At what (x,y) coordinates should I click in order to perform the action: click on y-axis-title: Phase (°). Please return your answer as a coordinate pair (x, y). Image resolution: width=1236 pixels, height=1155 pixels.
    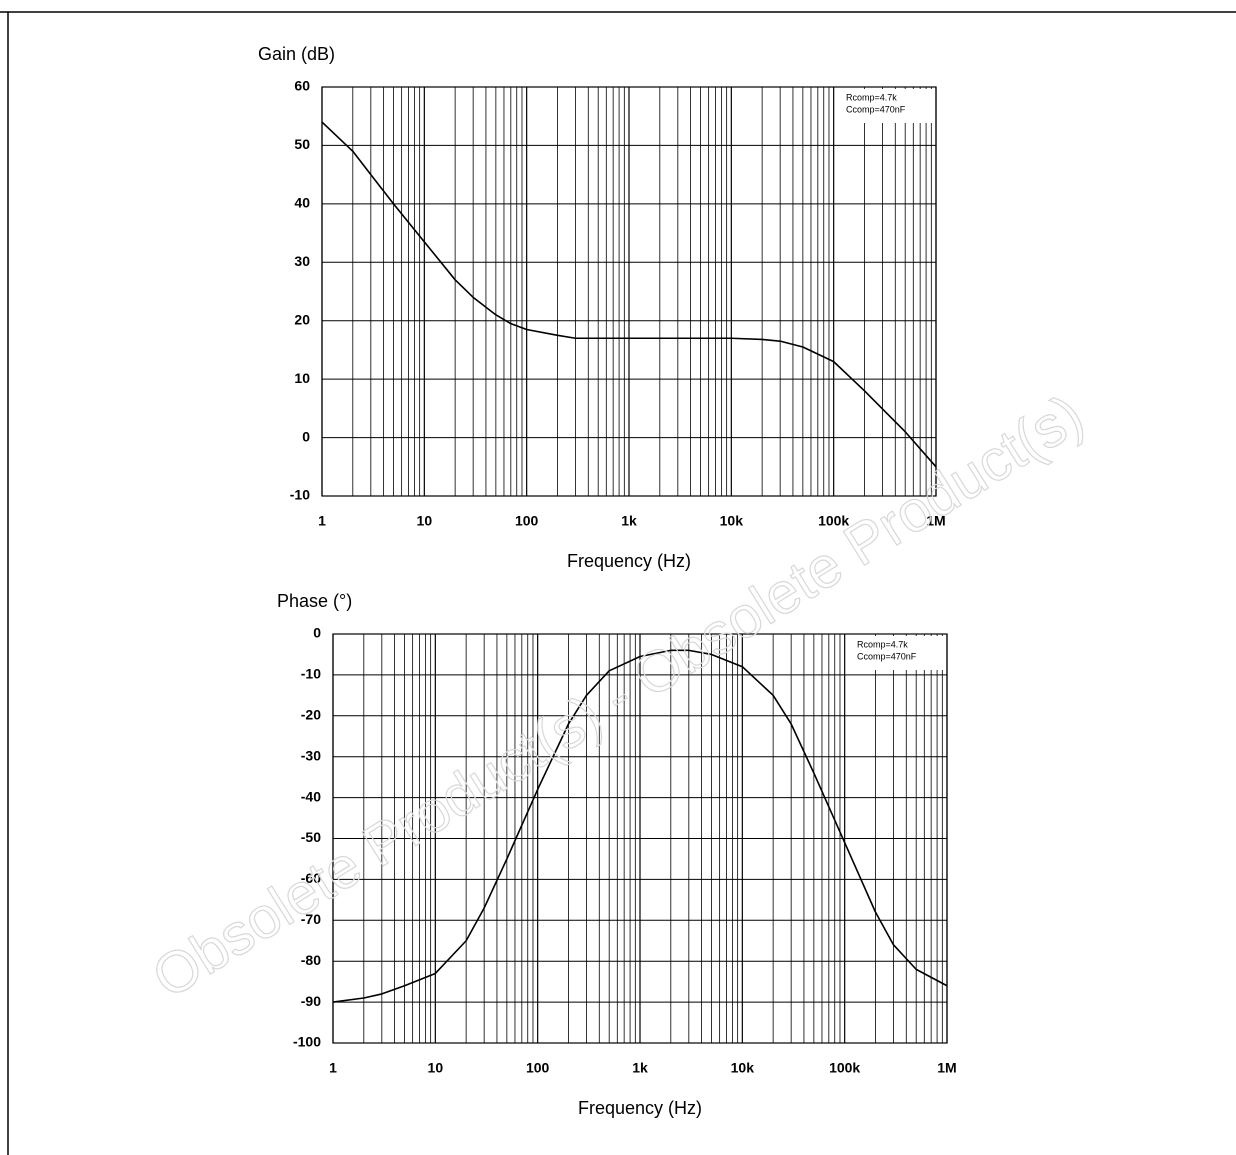
    Looking at the image, I should click on (314, 601).